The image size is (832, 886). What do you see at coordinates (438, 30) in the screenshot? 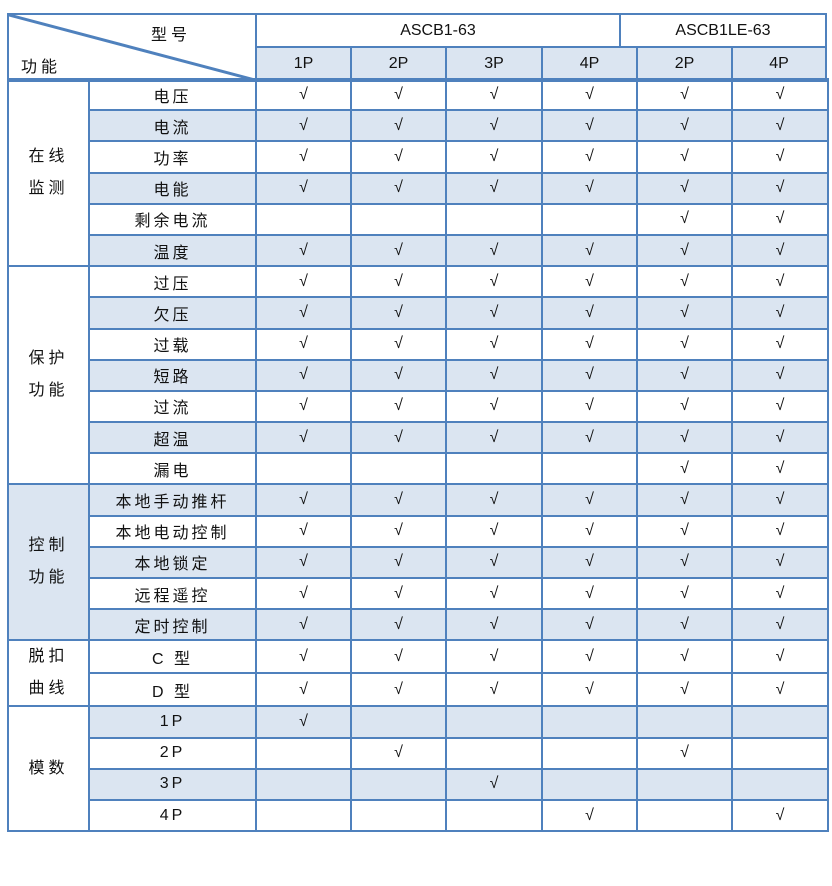
I see `model-header-ascb1-63: ASCB1-63` at bounding box center [438, 30].